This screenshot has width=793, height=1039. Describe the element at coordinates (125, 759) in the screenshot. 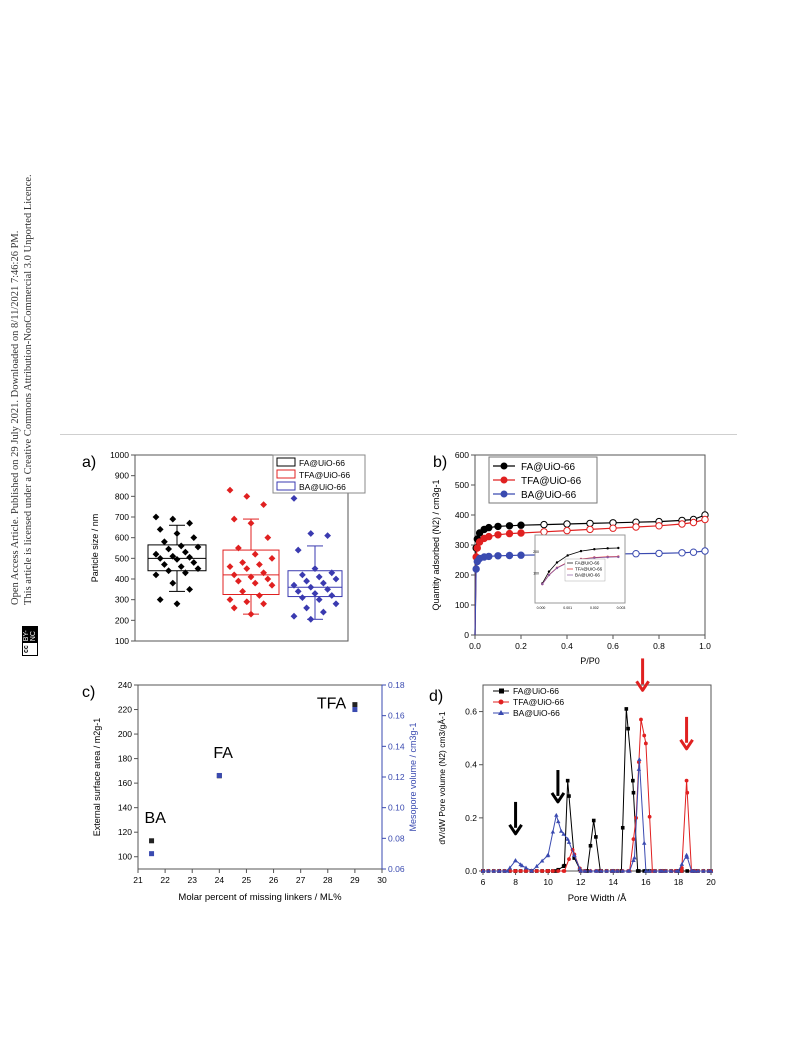

I see `panel-c-ytick-label-4: 180` at that location.